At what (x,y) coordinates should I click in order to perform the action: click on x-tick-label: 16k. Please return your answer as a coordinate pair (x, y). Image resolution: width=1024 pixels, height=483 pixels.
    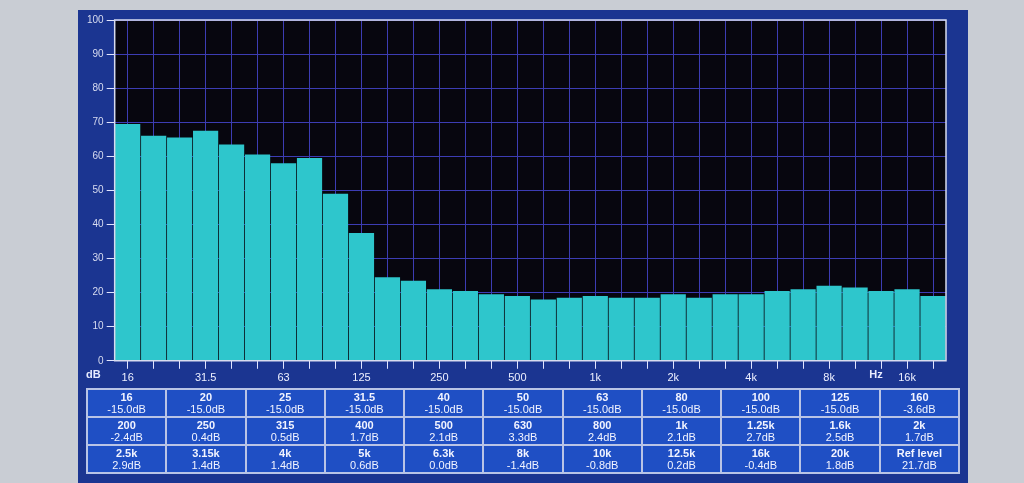
    Looking at the image, I should click on (907, 377).